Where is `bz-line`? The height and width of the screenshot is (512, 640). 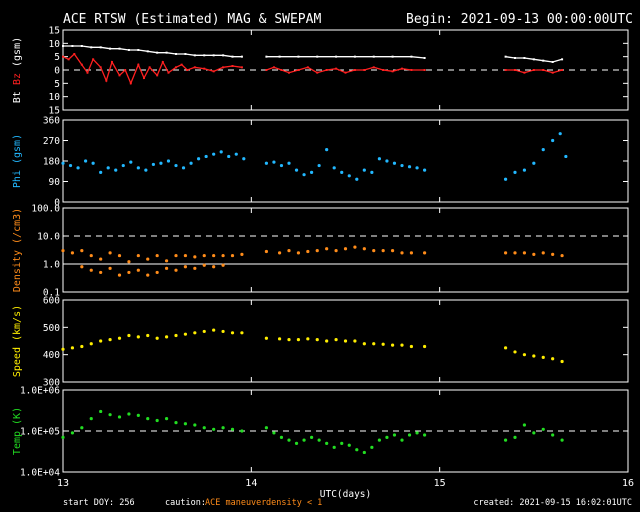 bz-line is located at coordinates (152, 69).